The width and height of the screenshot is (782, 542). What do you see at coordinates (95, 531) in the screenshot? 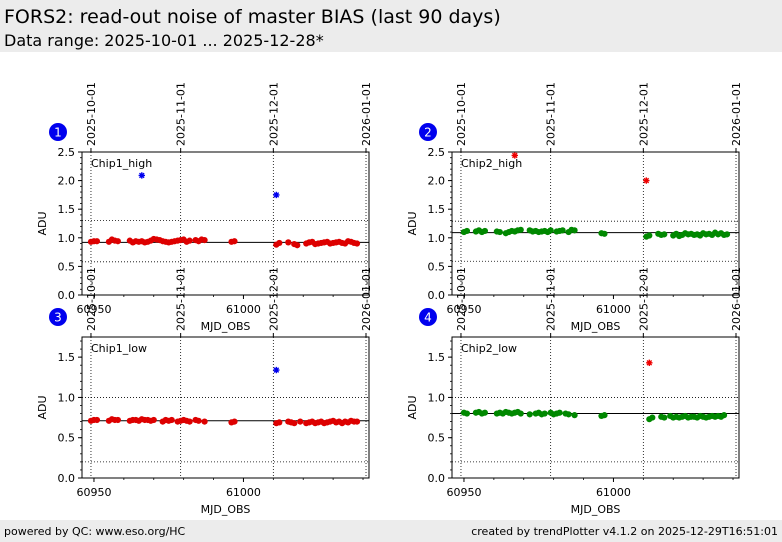
I see `footer-powered-by: powered by QC: www.eso.org/HC` at bounding box center [95, 531].